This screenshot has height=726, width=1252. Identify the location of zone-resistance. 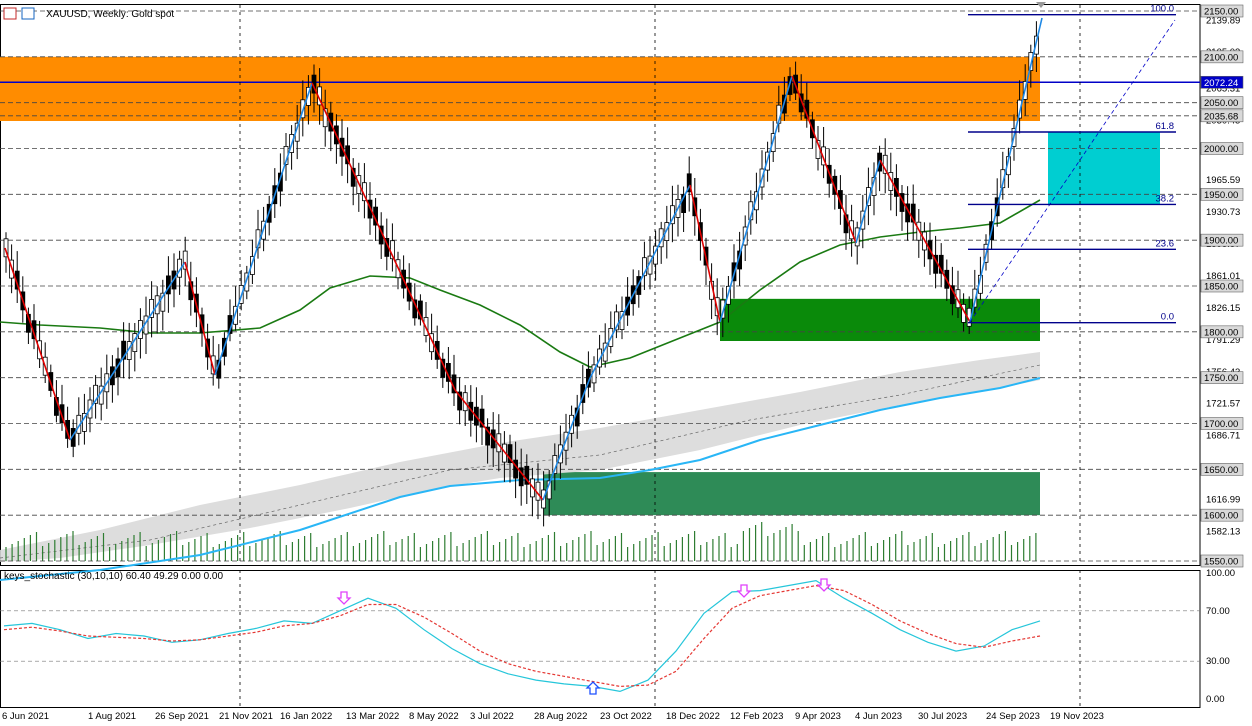
(520, 89).